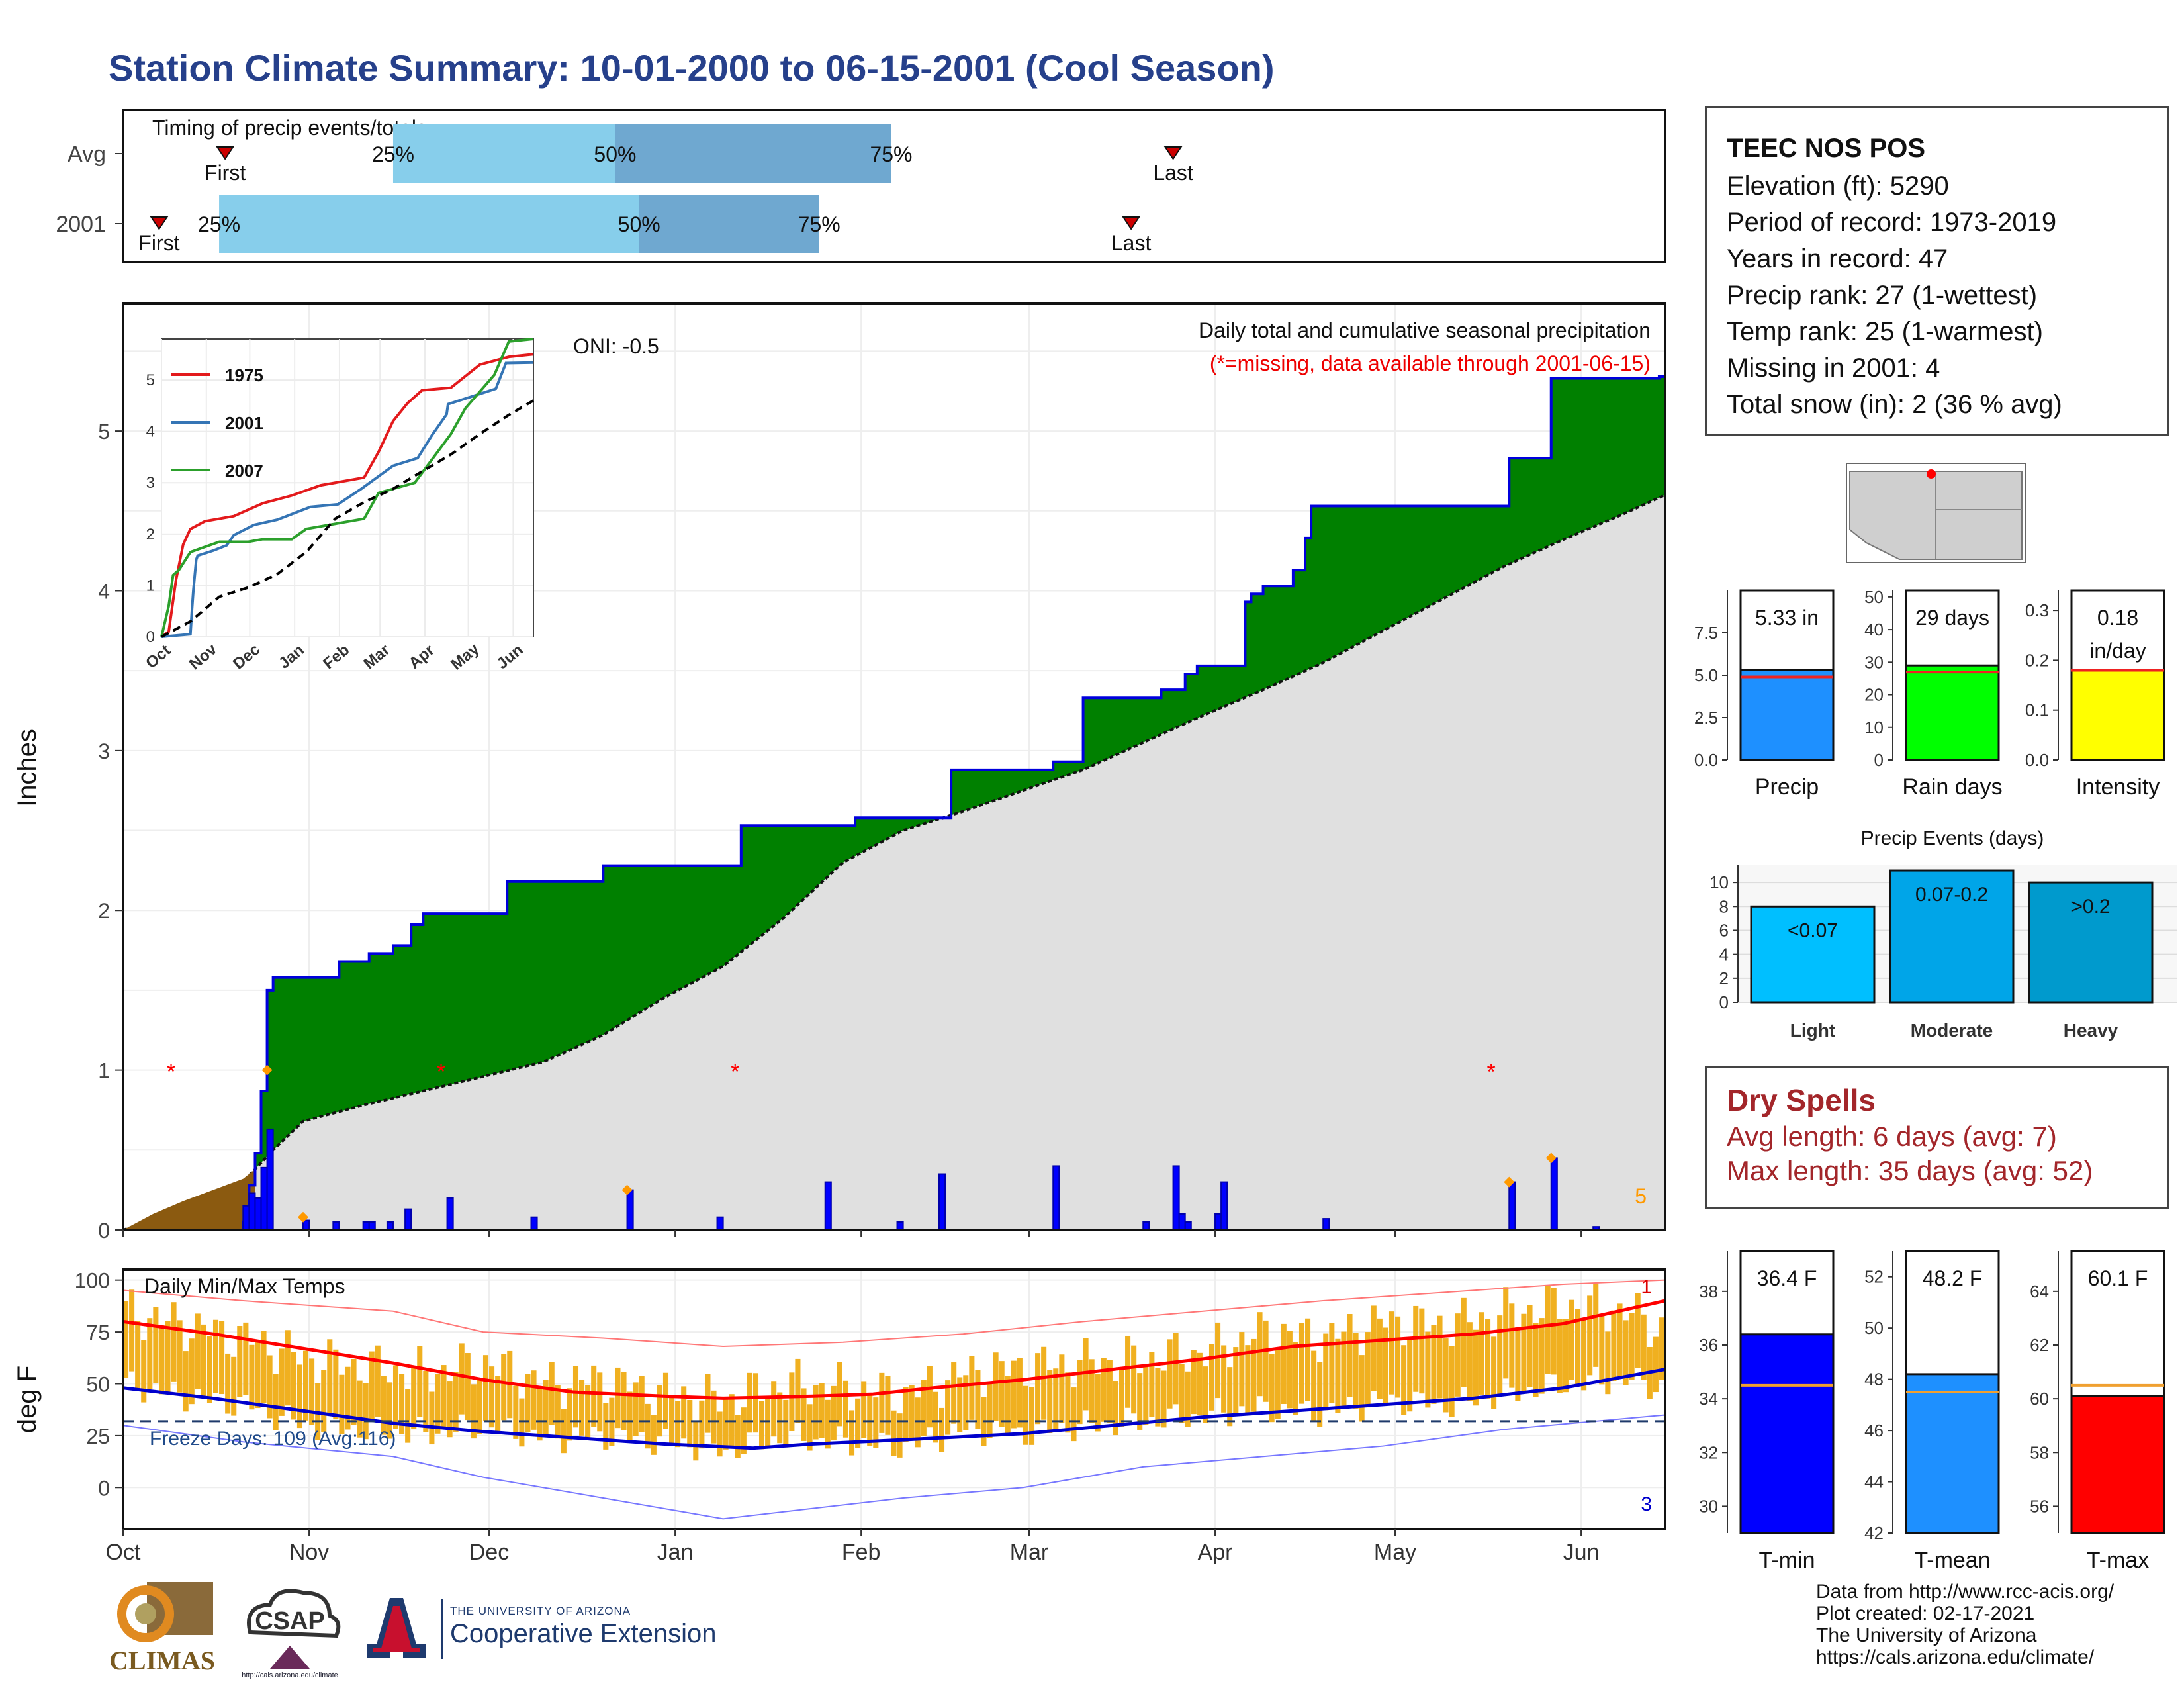  What do you see at coordinates (1215, 1552) in the screenshot?
I see `month-label: Apr` at bounding box center [1215, 1552].